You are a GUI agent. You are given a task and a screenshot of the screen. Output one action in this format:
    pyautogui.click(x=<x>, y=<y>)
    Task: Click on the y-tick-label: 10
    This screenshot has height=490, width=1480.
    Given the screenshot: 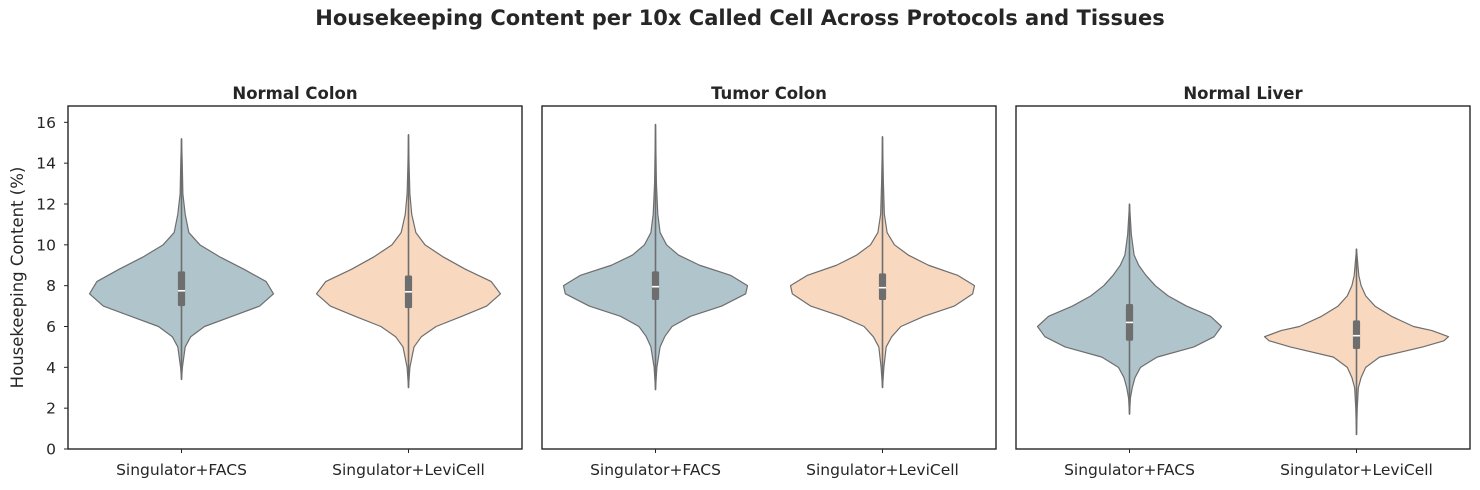 What is the action you would take?
    pyautogui.click(x=46, y=245)
    